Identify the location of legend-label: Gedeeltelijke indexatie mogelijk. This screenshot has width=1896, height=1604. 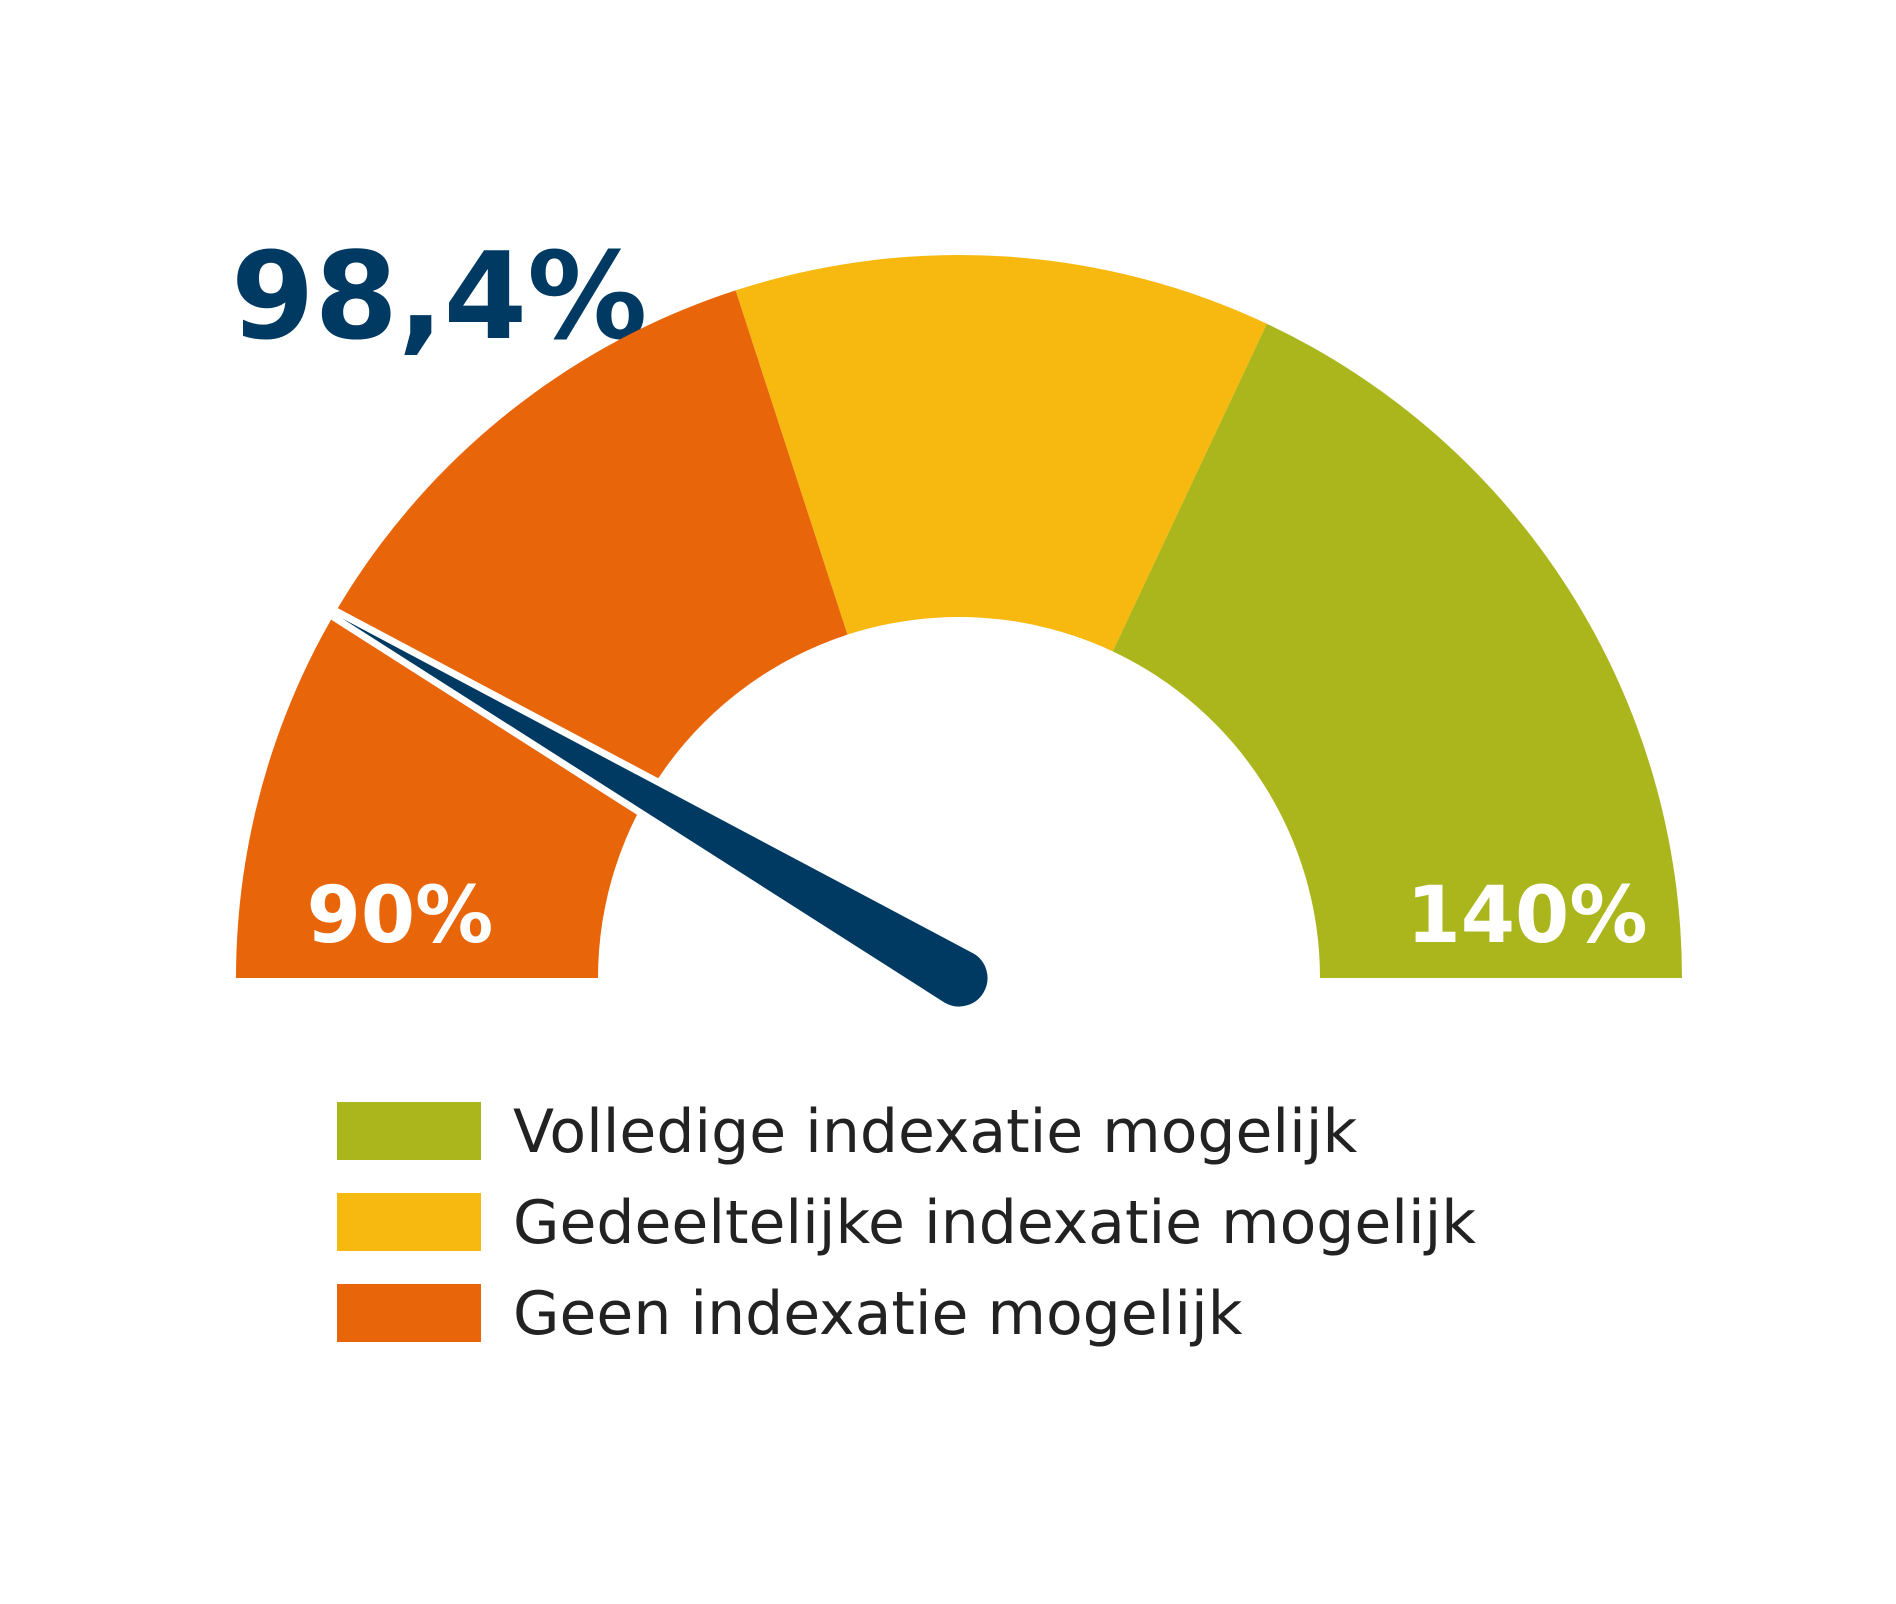
(994, 1223).